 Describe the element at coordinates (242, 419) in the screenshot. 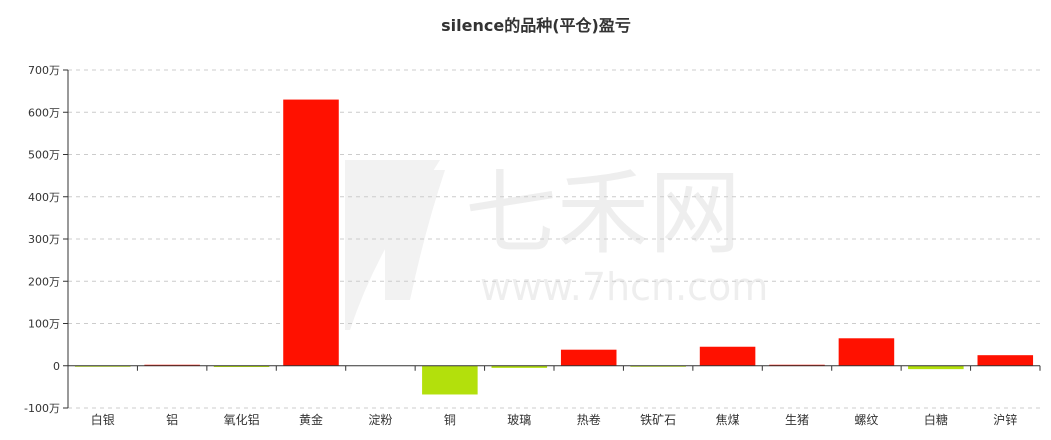

I see `x-tick-label: 氧化铝` at that location.